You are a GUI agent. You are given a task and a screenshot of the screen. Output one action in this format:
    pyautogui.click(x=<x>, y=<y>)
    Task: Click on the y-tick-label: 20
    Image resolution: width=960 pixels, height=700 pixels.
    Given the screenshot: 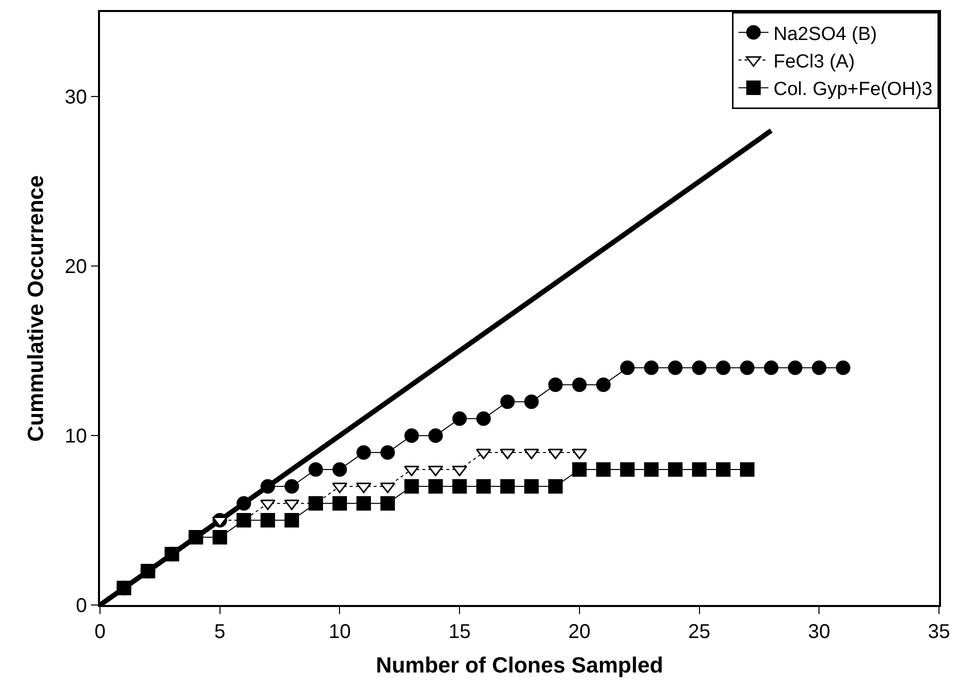 What is the action you would take?
    pyautogui.click(x=75, y=267)
    